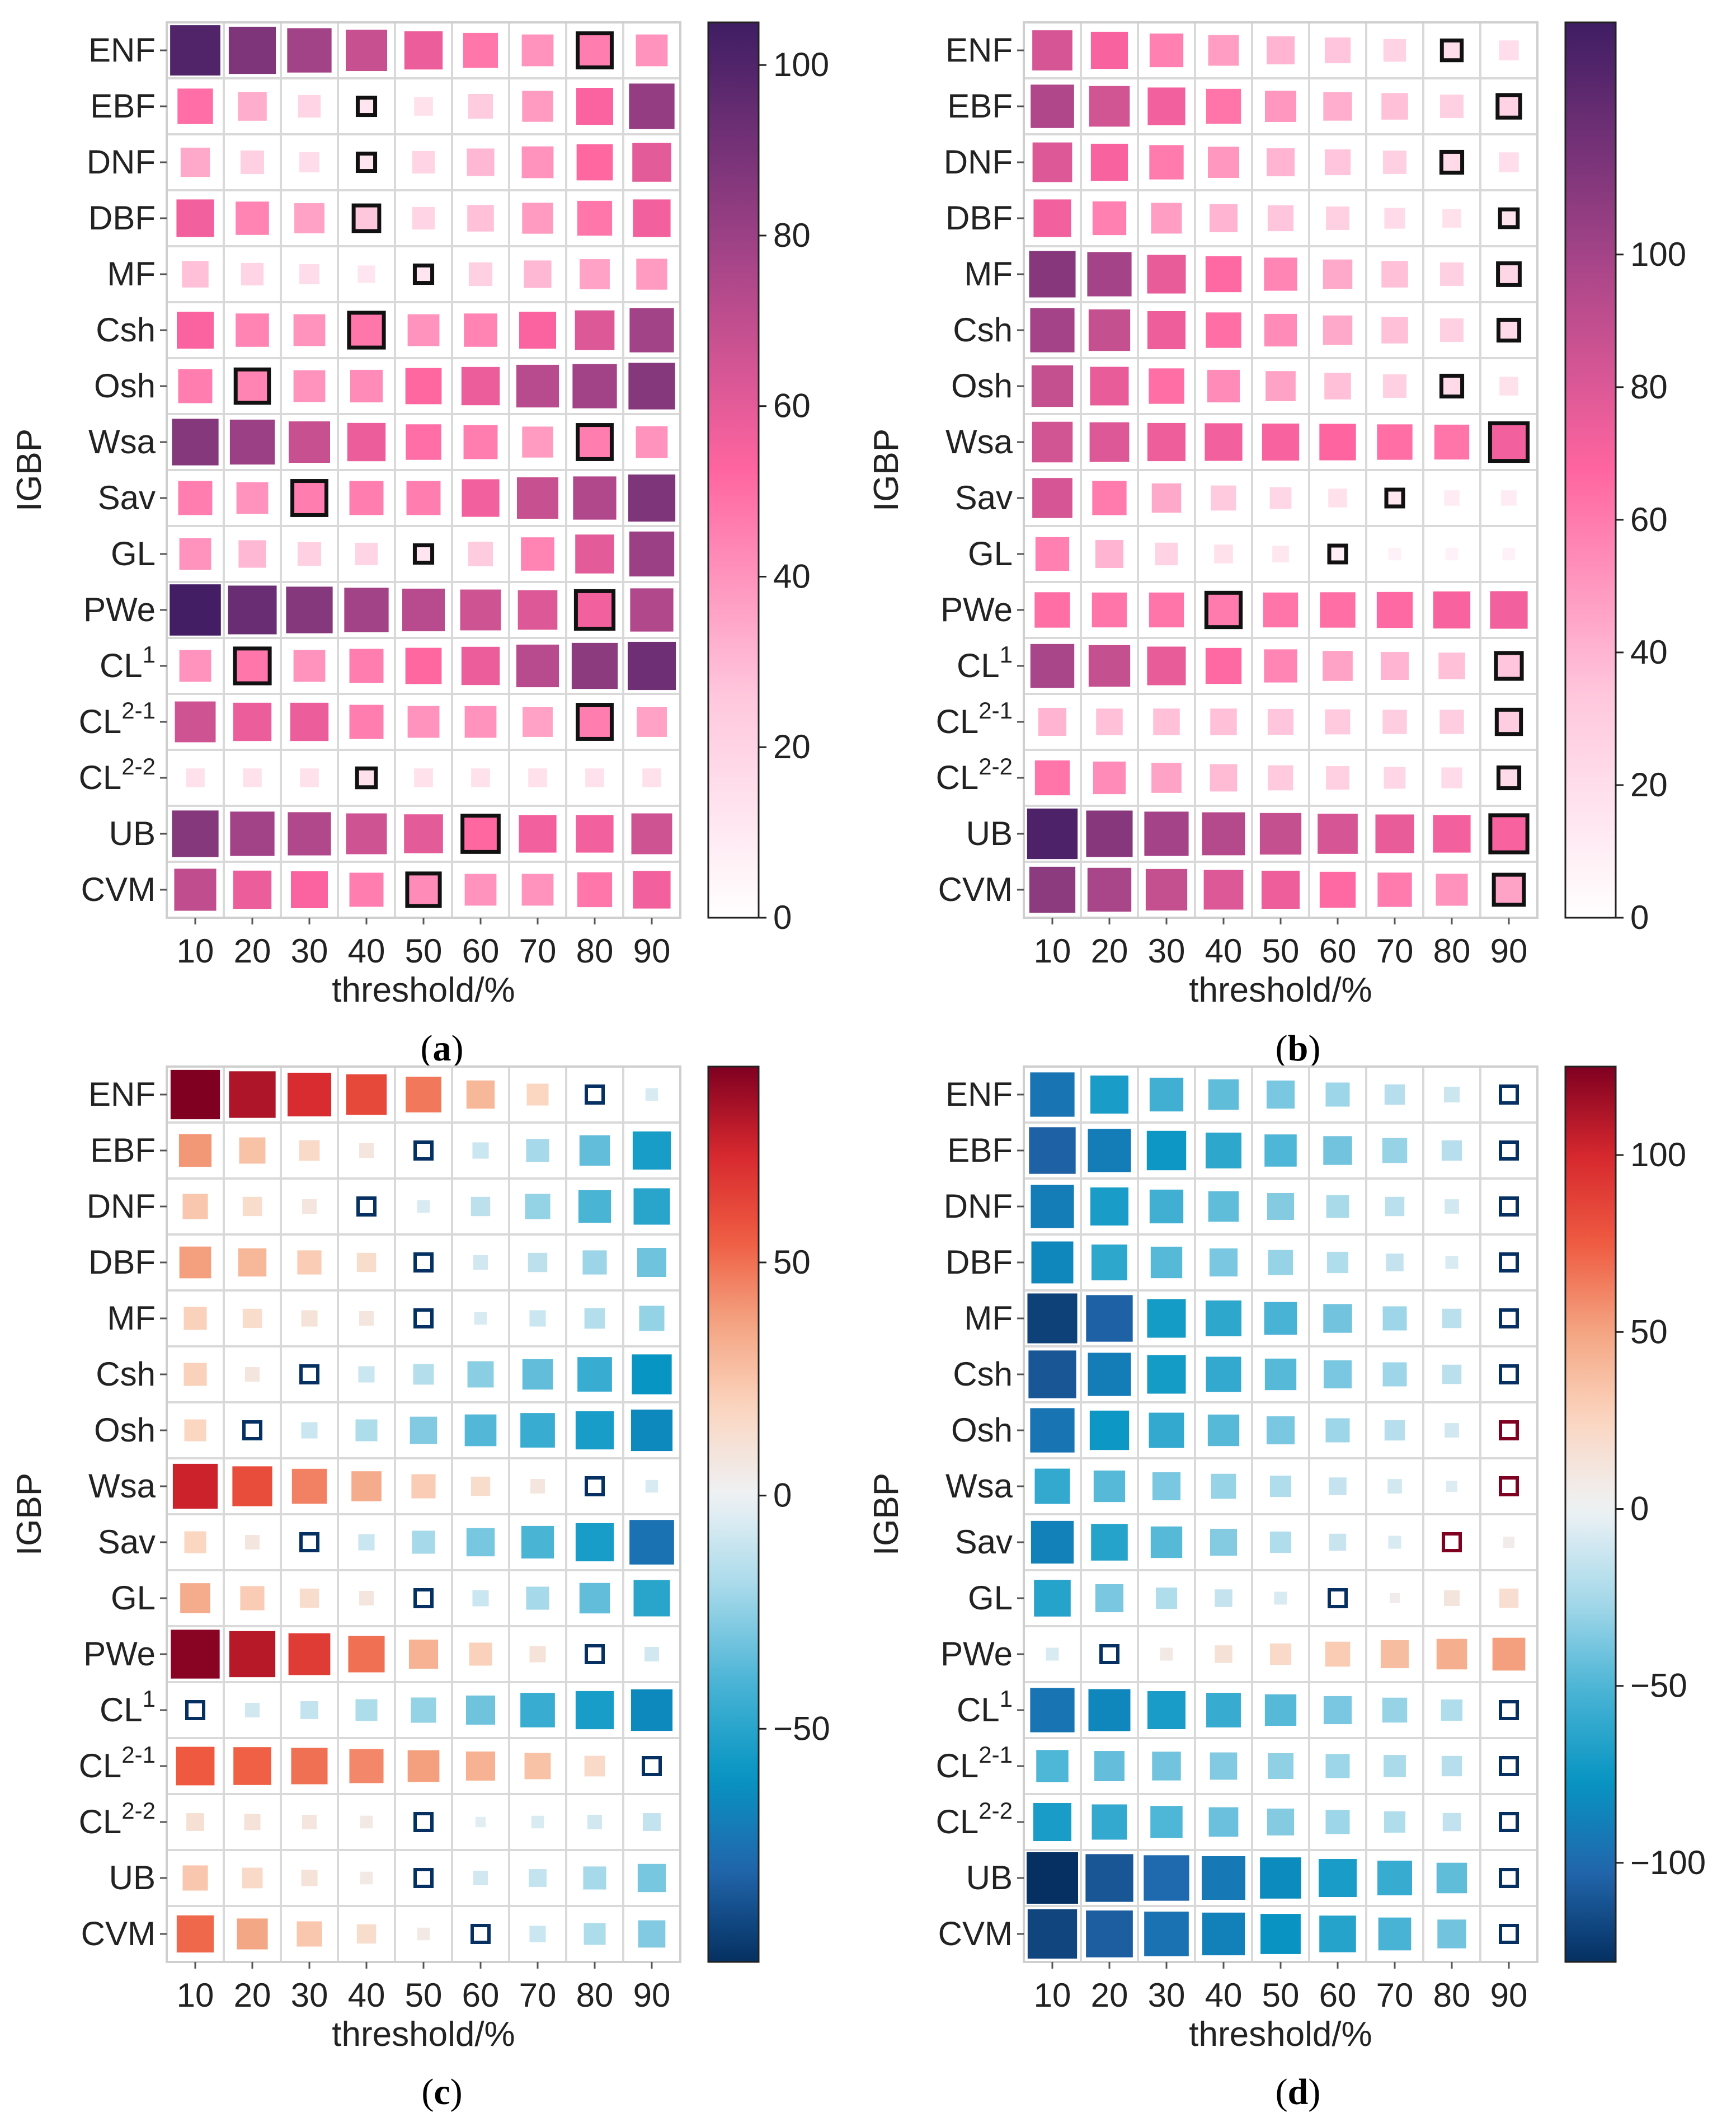  I want to click on y-tick-label: PWe, so click(976, 1654).